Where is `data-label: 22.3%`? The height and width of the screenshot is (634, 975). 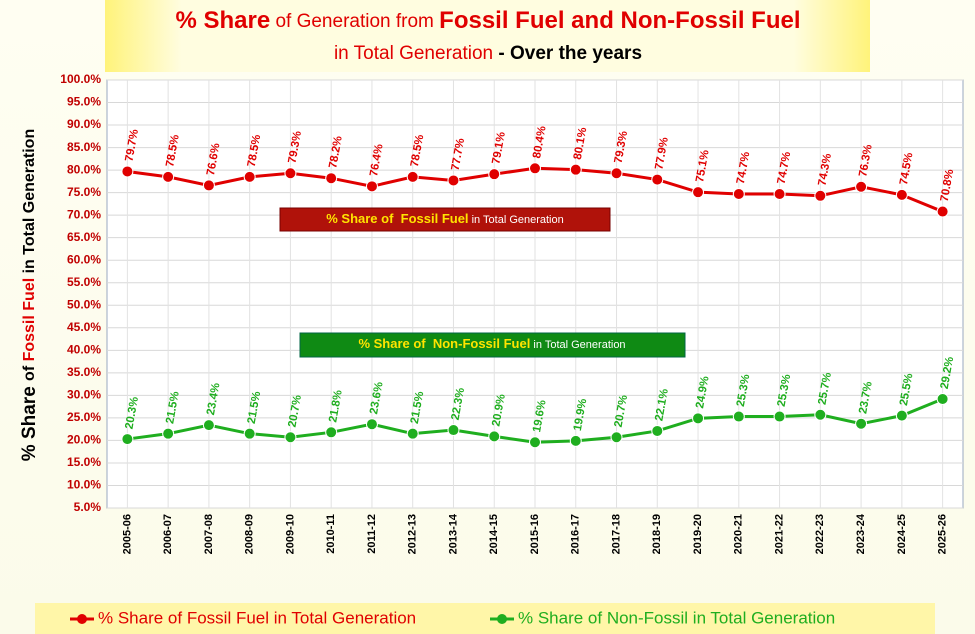
data-label: 22.3% is located at coordinates (458, 404).